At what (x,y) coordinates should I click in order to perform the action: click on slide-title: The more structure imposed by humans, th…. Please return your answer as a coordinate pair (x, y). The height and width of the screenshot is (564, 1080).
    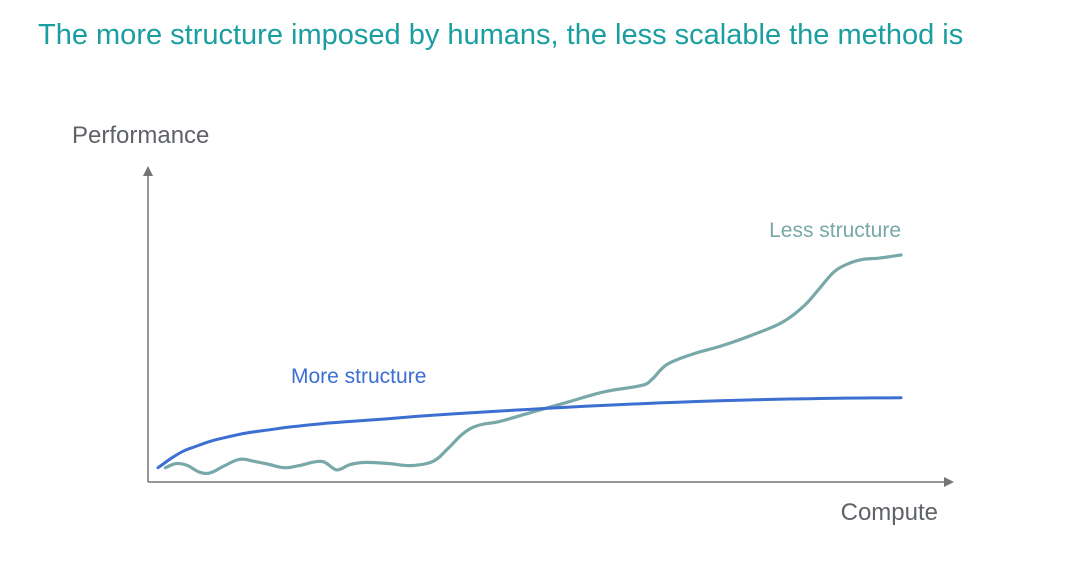
    Looking at the image, I should click on (501, 35).